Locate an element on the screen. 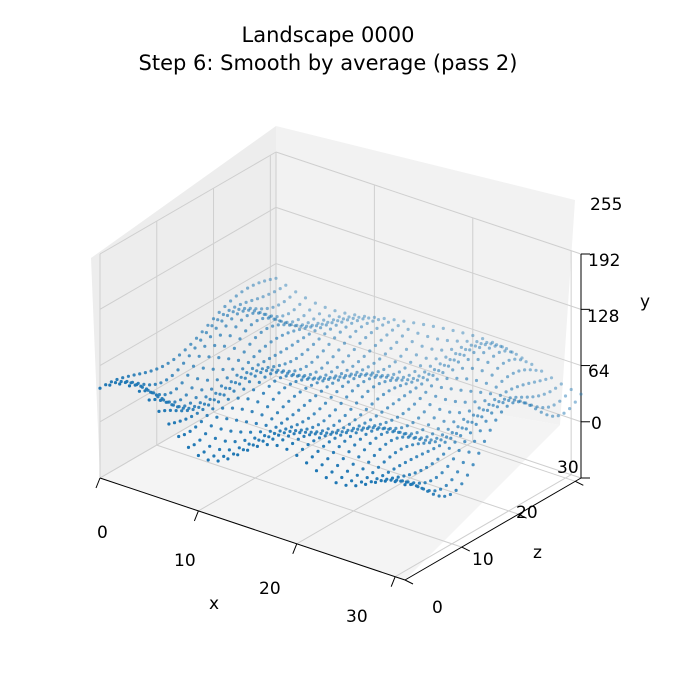 This screenshot has width=676, height=692. x-tick-label-30: 30 is located at coordinates (357, 617).